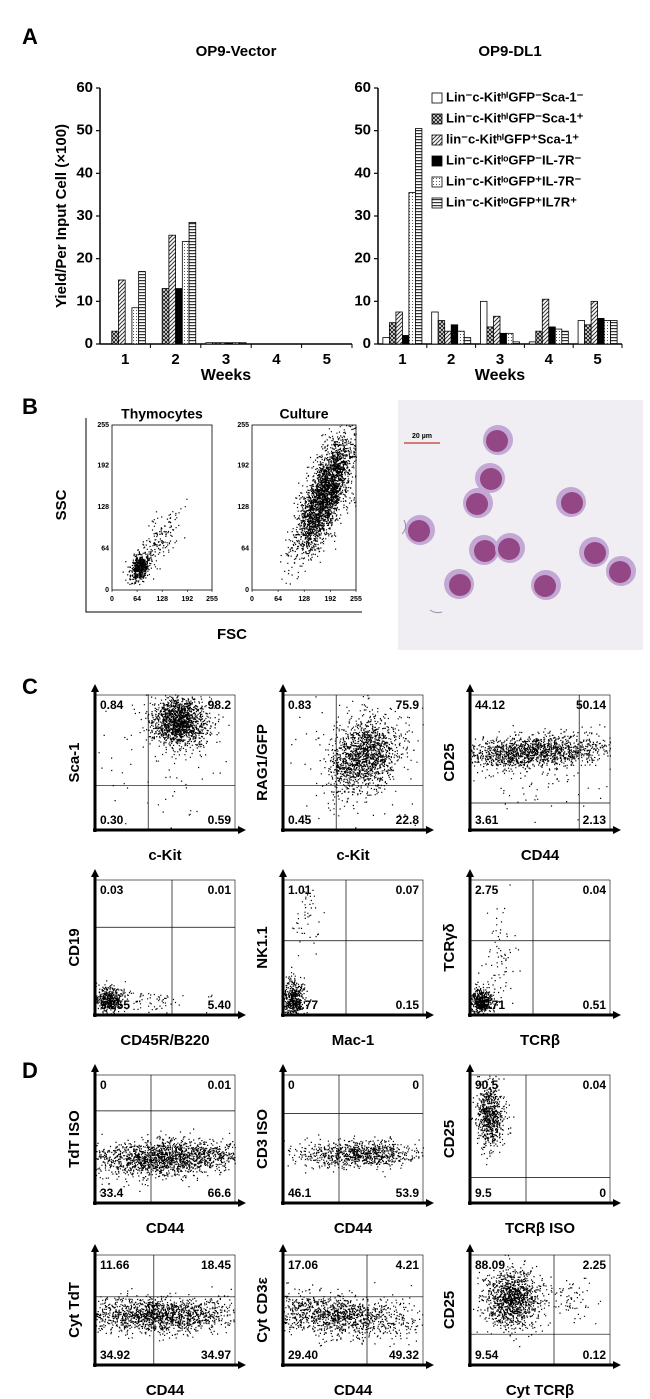 This screenshot has height=1399, width=650. I want to click on quadrant-value: 0.84, so click(112, 705).